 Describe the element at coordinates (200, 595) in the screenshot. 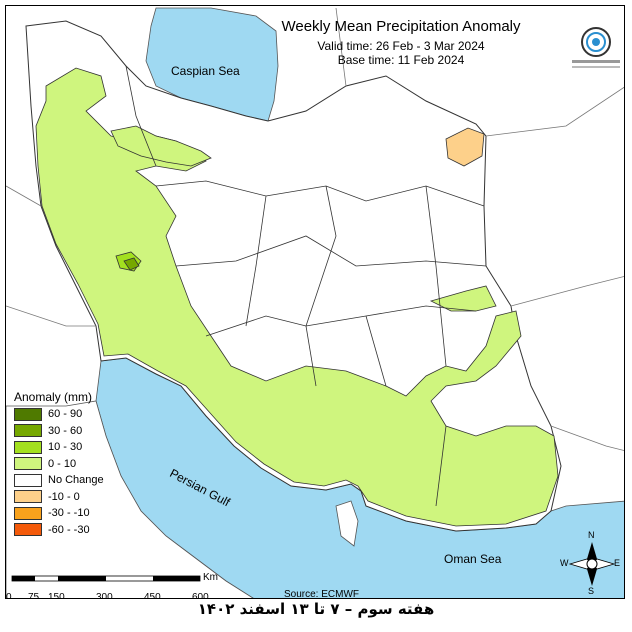

I see `scale-tick-600: 600` at that location.